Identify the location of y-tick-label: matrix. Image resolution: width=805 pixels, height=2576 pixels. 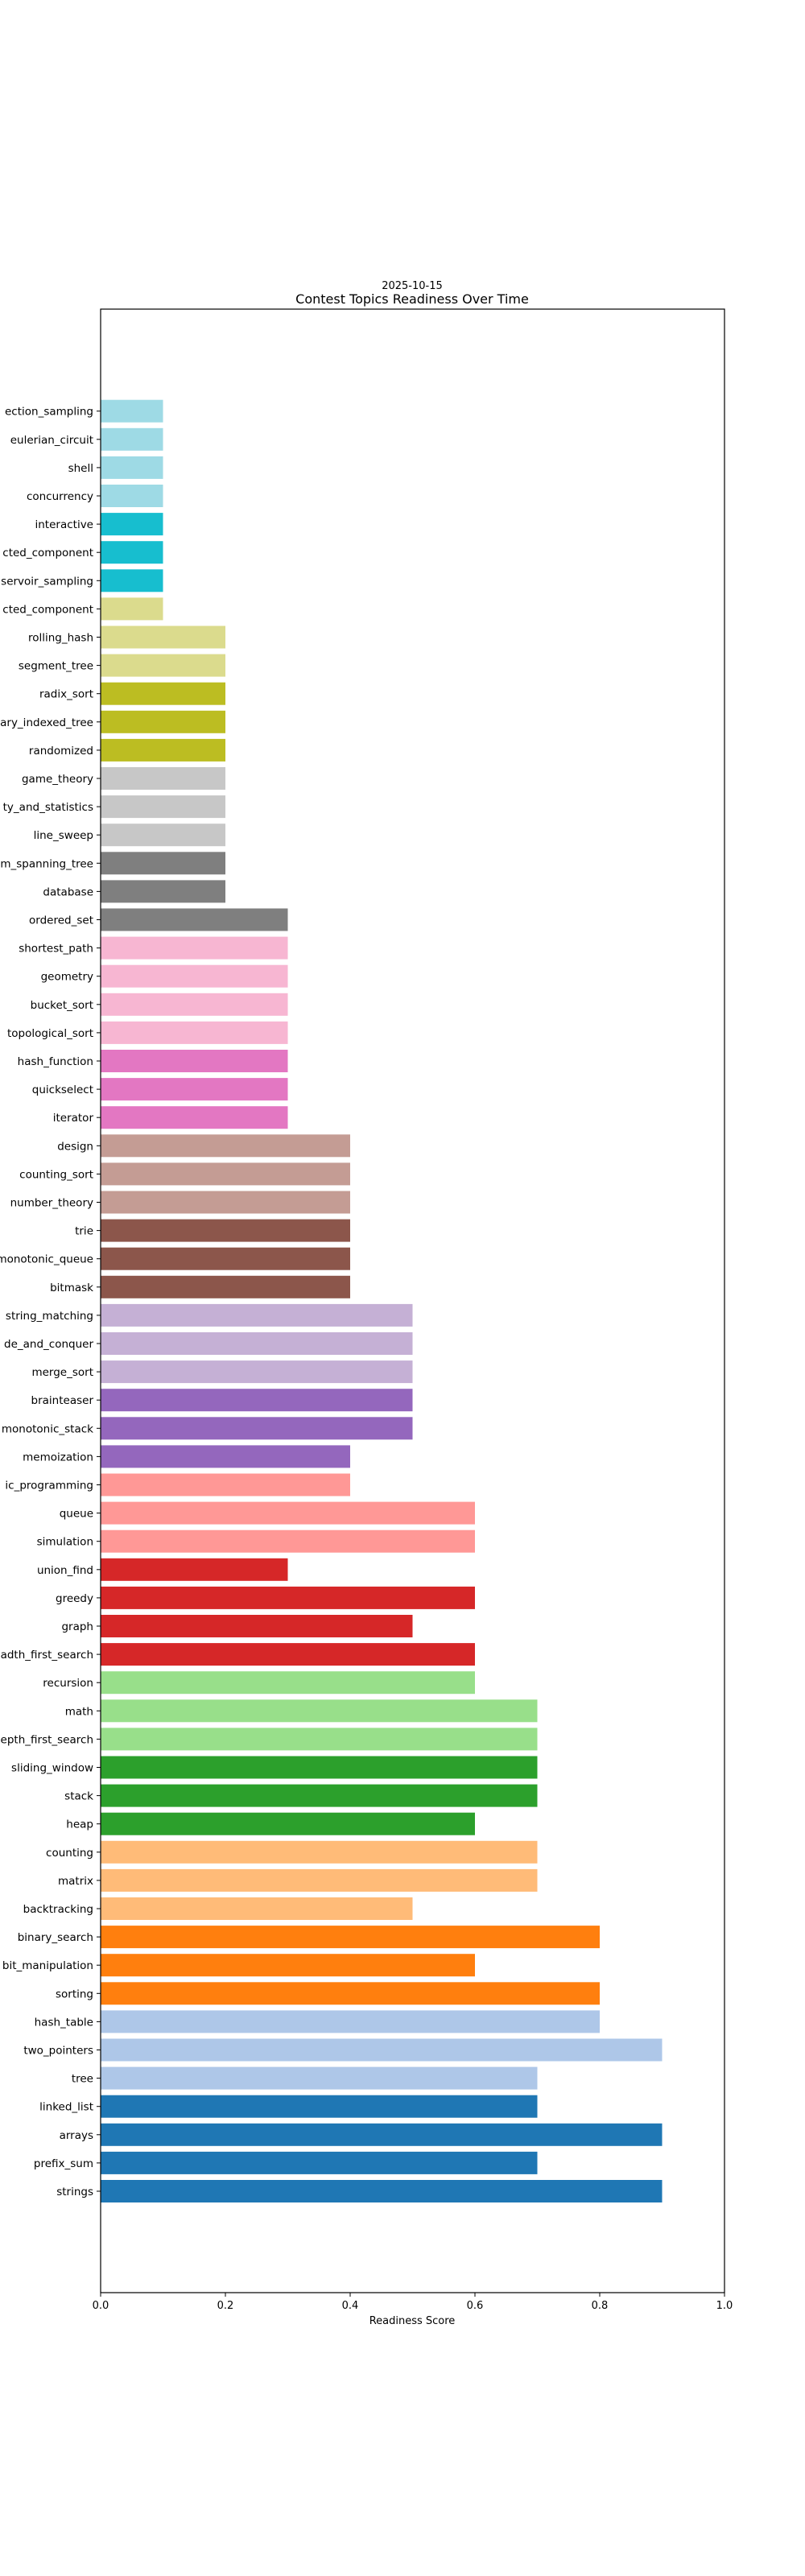
(75, 1881).